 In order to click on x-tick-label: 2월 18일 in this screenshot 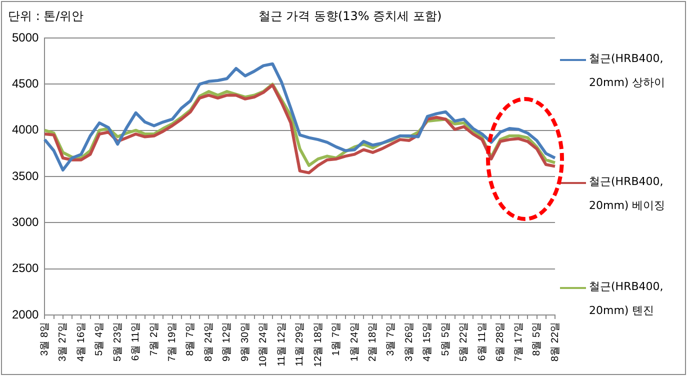, I will do `click(373, 342)`.